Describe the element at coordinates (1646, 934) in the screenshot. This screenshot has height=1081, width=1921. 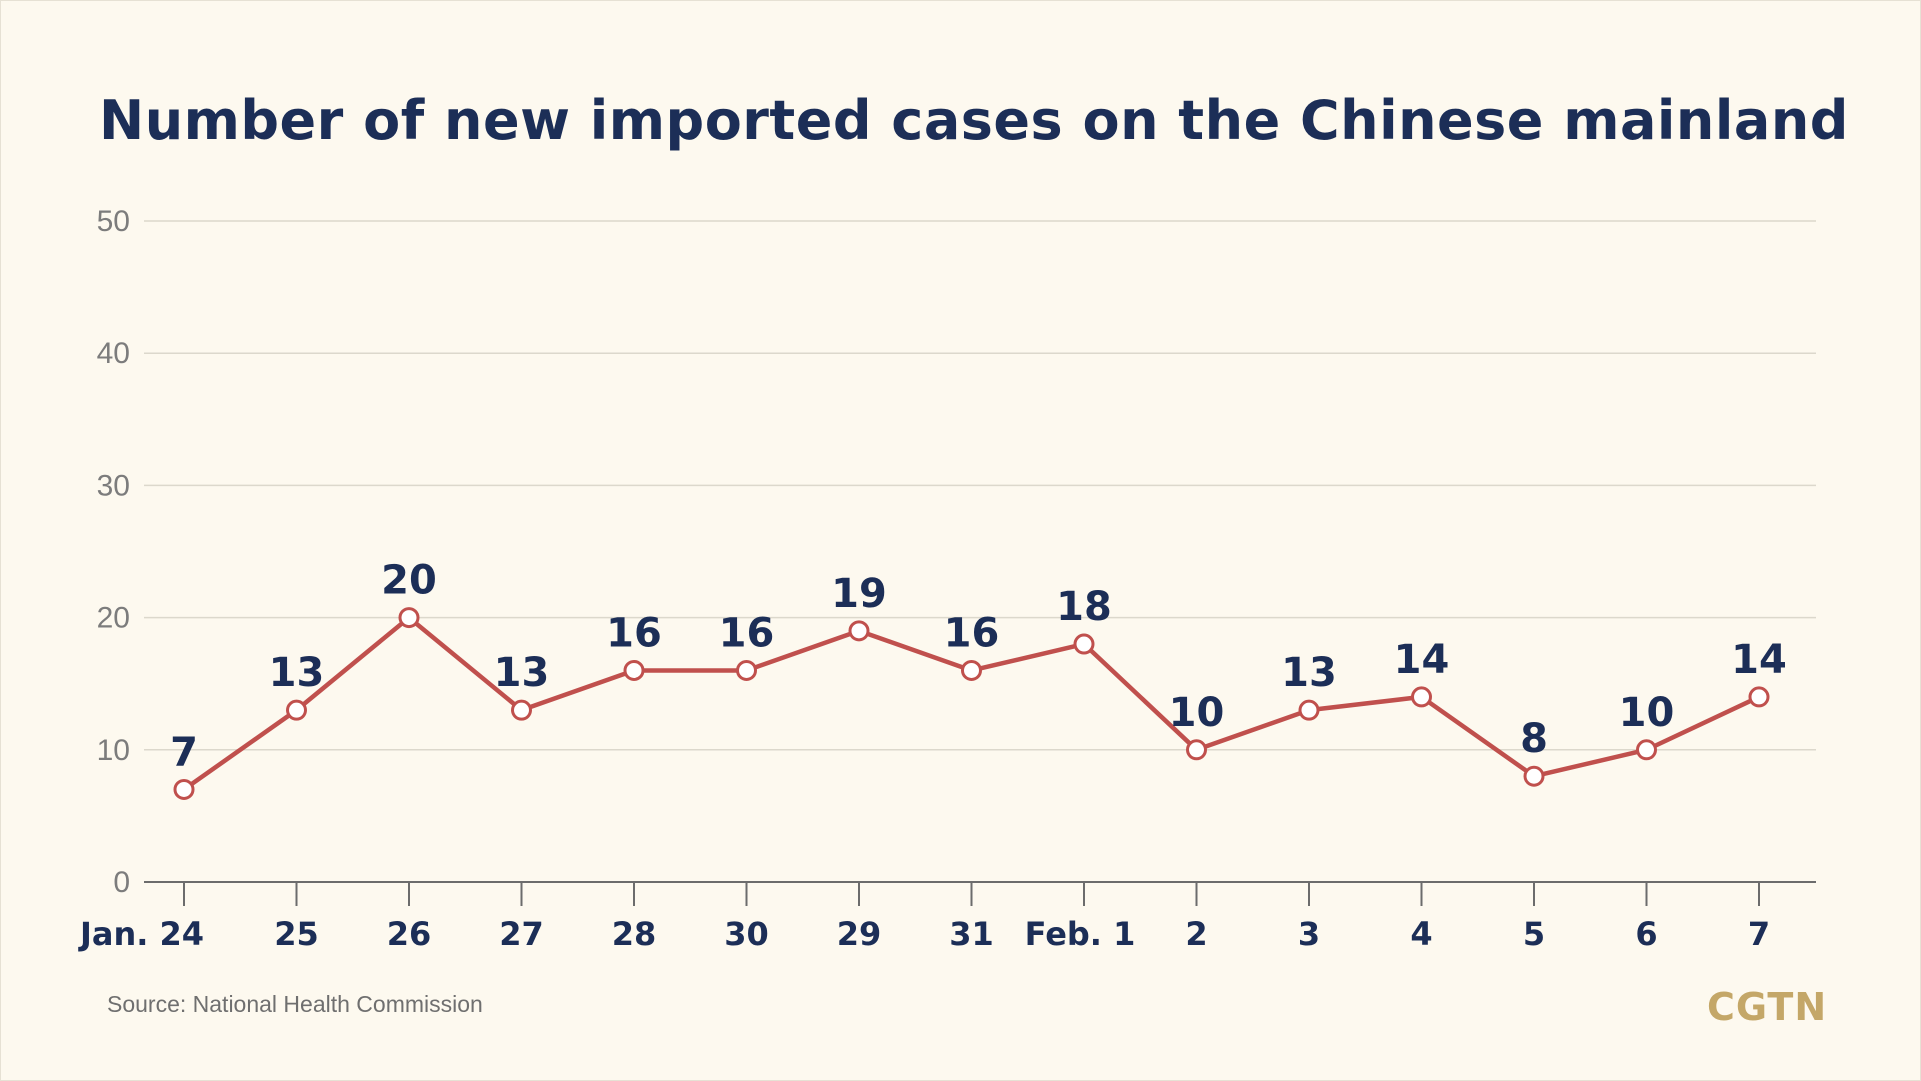
I see `x-tick-label: 6` at that location.